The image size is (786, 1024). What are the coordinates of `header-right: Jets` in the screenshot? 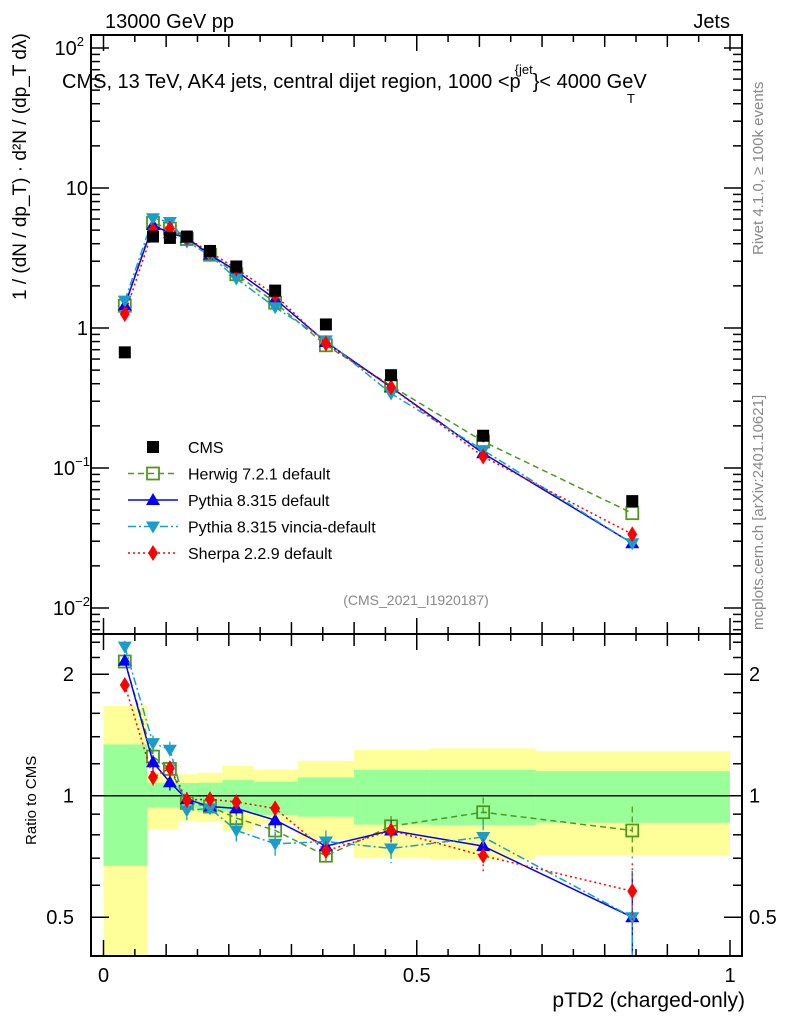 It's located at (711, 22).